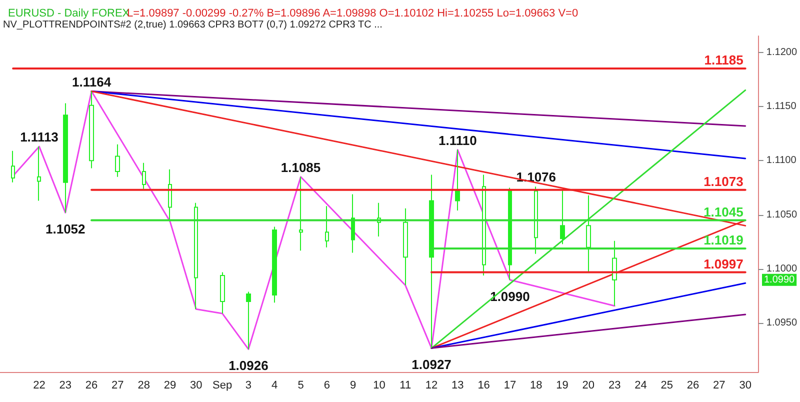 This screenshot has height=402, width=800. I want to click on annotation: 1.0927, so click(432, 364).